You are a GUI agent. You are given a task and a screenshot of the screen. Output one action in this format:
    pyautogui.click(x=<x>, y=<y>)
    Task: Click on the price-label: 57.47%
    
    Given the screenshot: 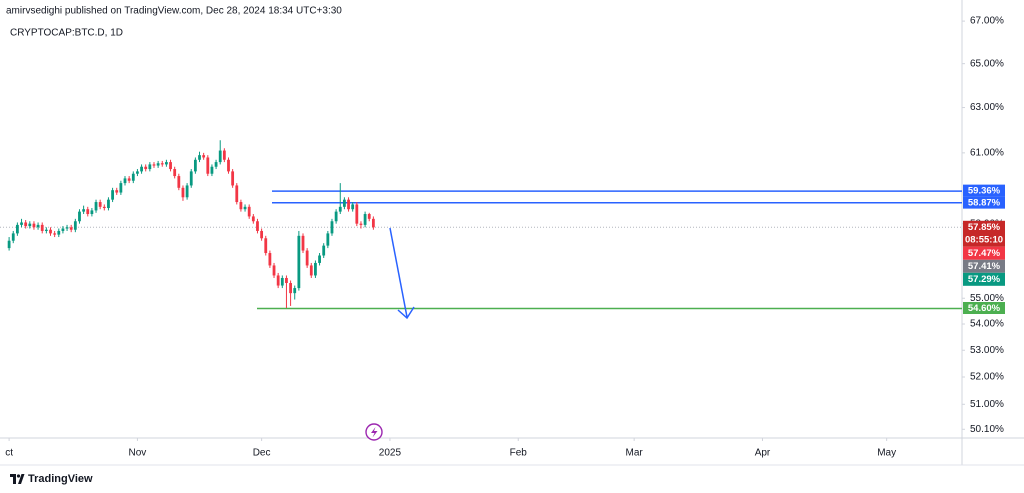 What is the action you would take?
    pyautogui.click(x=984, y=253)
    